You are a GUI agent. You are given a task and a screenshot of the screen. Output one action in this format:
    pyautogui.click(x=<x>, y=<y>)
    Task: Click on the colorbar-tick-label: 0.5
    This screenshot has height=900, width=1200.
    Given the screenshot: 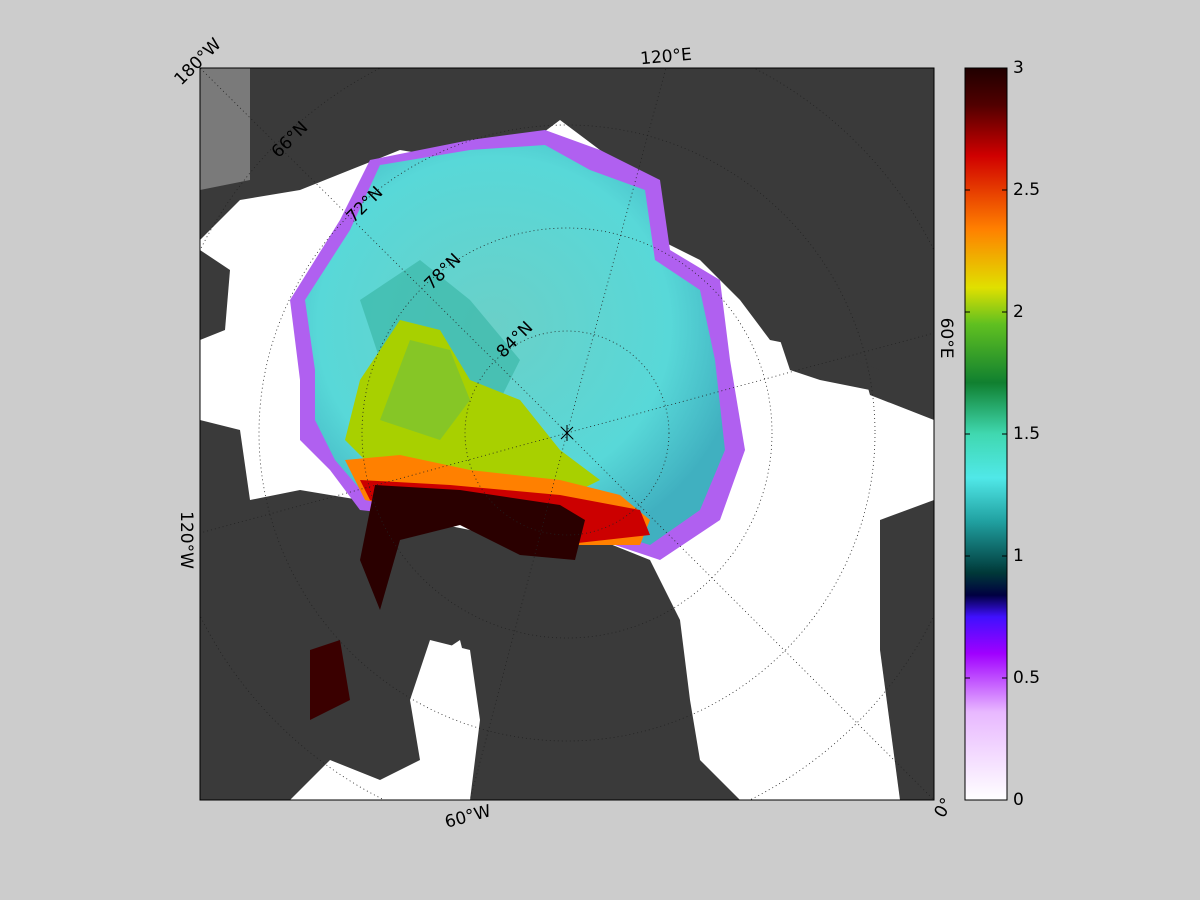 What is the action you would take?
    pyautogui.click(x=1026, y=678)
    